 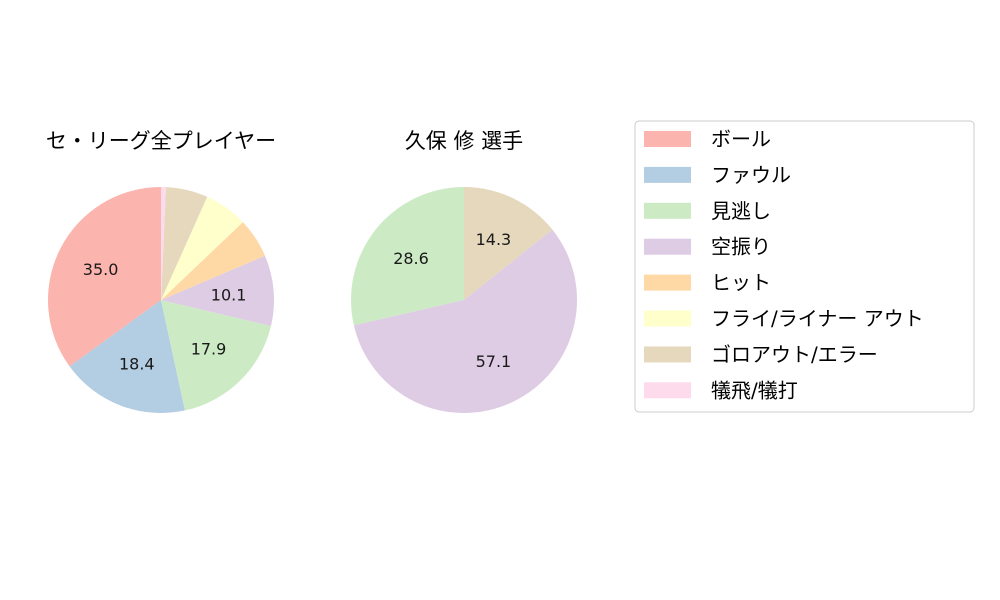 I want to click on chart-title-player: 久保 修 選手, so click(x=464, y=141).